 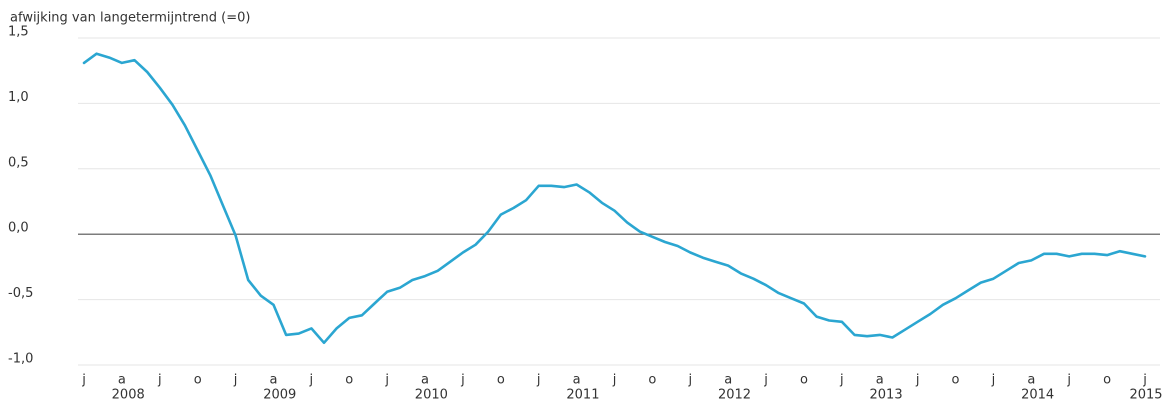 I want to click on year-label: 2010, so click(x=431, y=394).